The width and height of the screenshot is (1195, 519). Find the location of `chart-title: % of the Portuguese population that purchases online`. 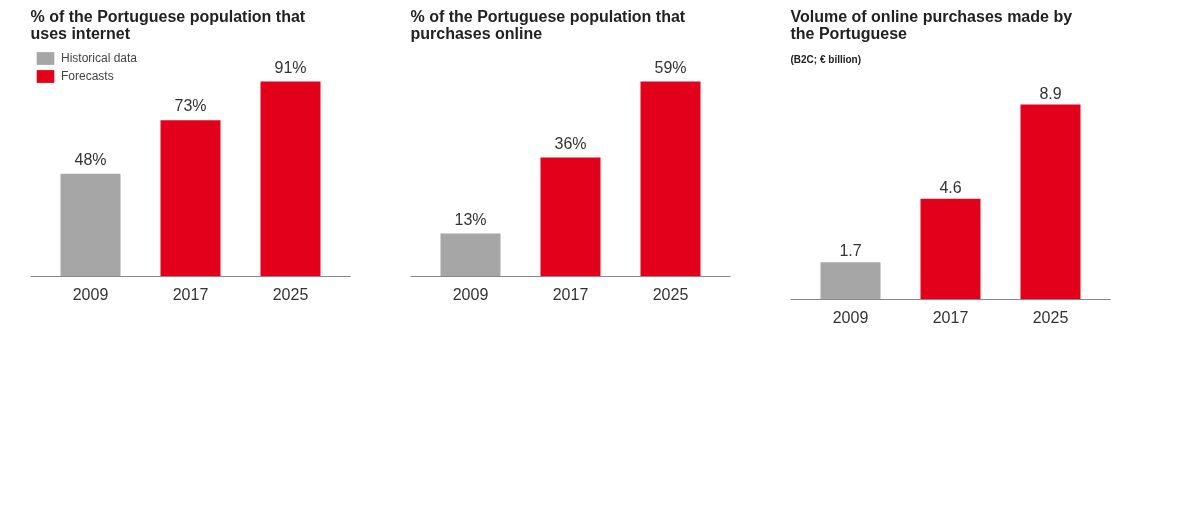

chart-title: % of the Portuguese population that purchases online is located at coordinates (548, 24).